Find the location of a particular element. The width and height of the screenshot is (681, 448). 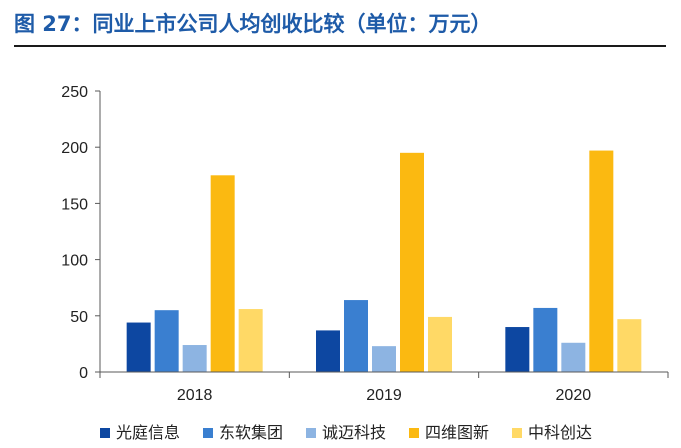

legend-label: 光庭信息 is located at coordinates (148, 432).